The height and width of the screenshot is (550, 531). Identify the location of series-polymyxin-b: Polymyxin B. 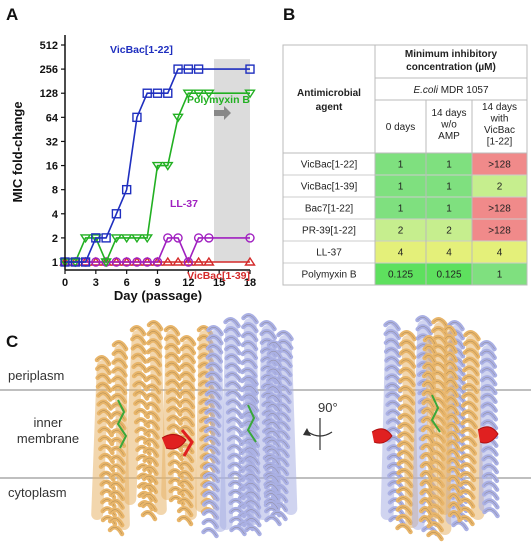
(157, 178).